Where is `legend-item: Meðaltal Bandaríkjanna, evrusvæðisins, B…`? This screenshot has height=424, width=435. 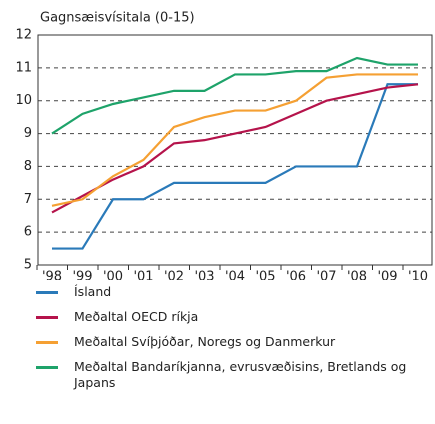
legend-item: Meðaltal Bandaríkjanna, evrusvæðisins, B… is located at coordinates (225, 375).